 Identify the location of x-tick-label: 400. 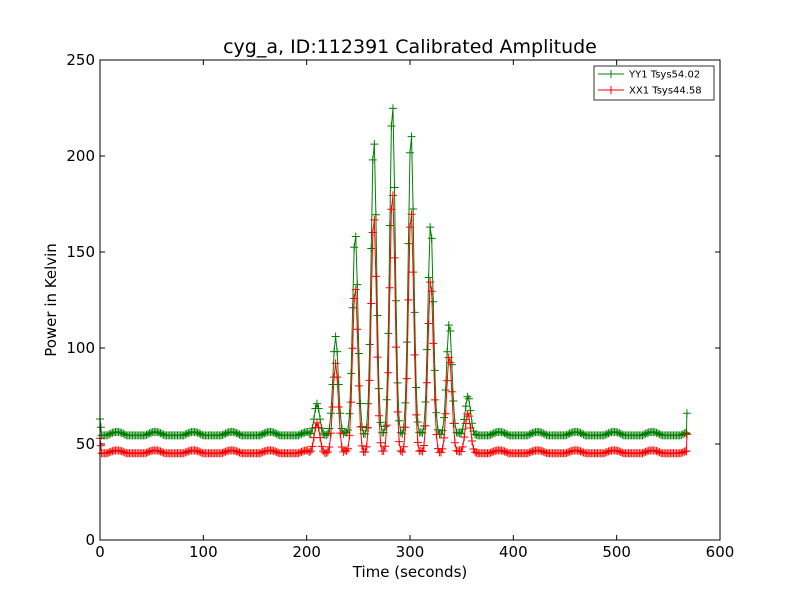
(513, 552).